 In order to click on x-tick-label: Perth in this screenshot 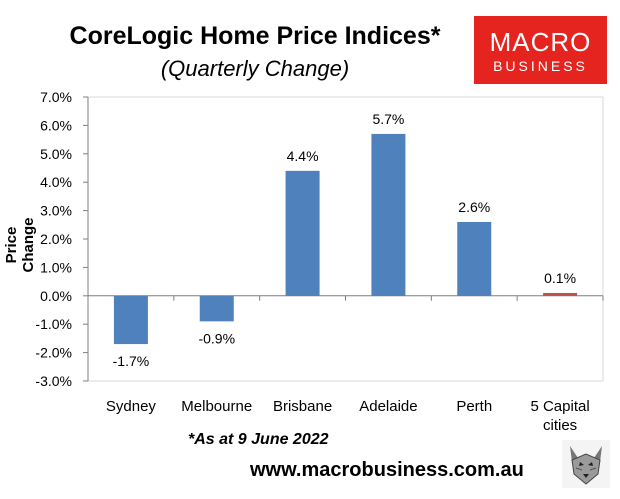, I will do `click(474, 406)`.